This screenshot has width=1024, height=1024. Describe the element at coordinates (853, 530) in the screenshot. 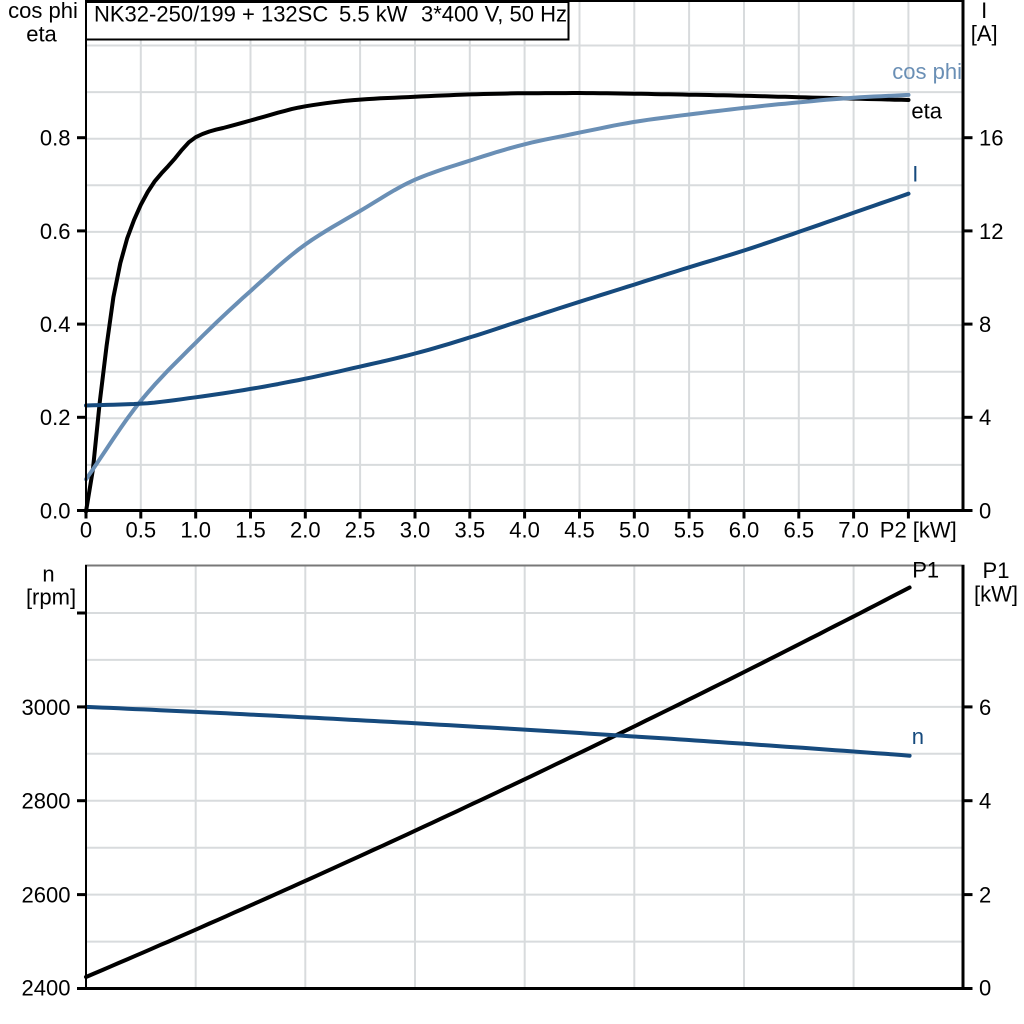

I see `svg-text: 7.0` at that location.